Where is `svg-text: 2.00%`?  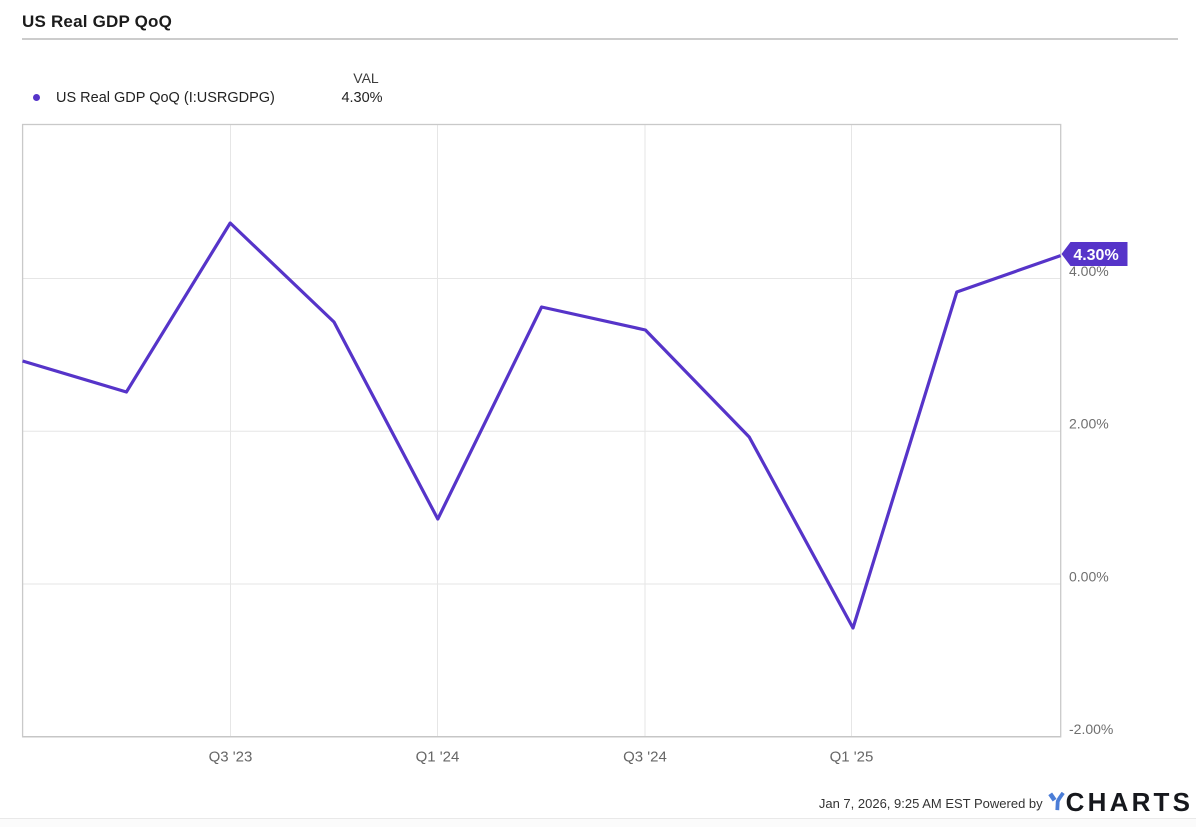
svg-text: 2.00% is located at coordinates (1089, 424).